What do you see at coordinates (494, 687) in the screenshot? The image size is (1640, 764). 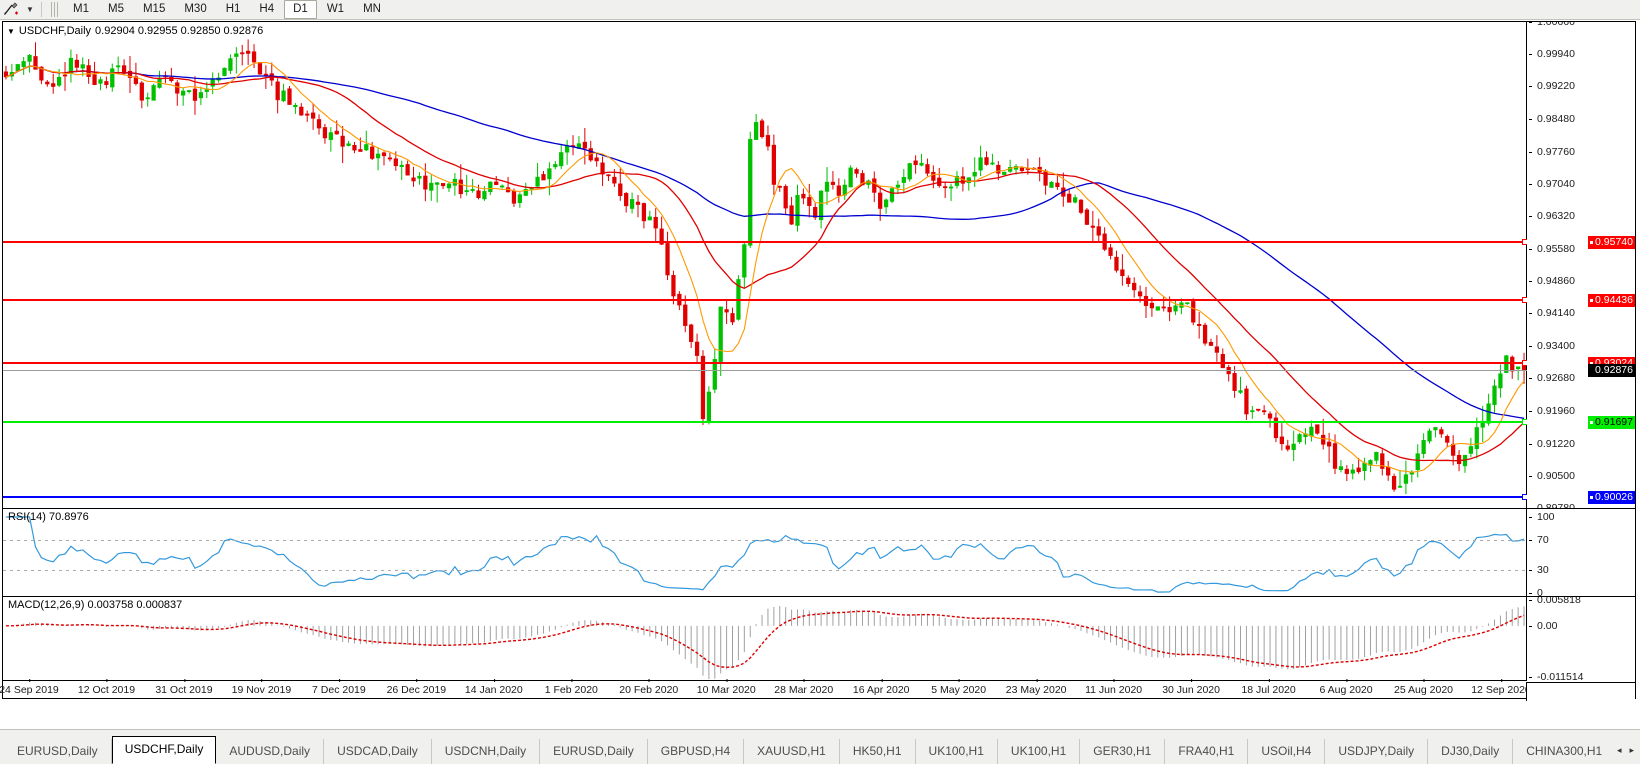 I see `date-tick: 14 Jan 2020` at bounding box center [494, 687].